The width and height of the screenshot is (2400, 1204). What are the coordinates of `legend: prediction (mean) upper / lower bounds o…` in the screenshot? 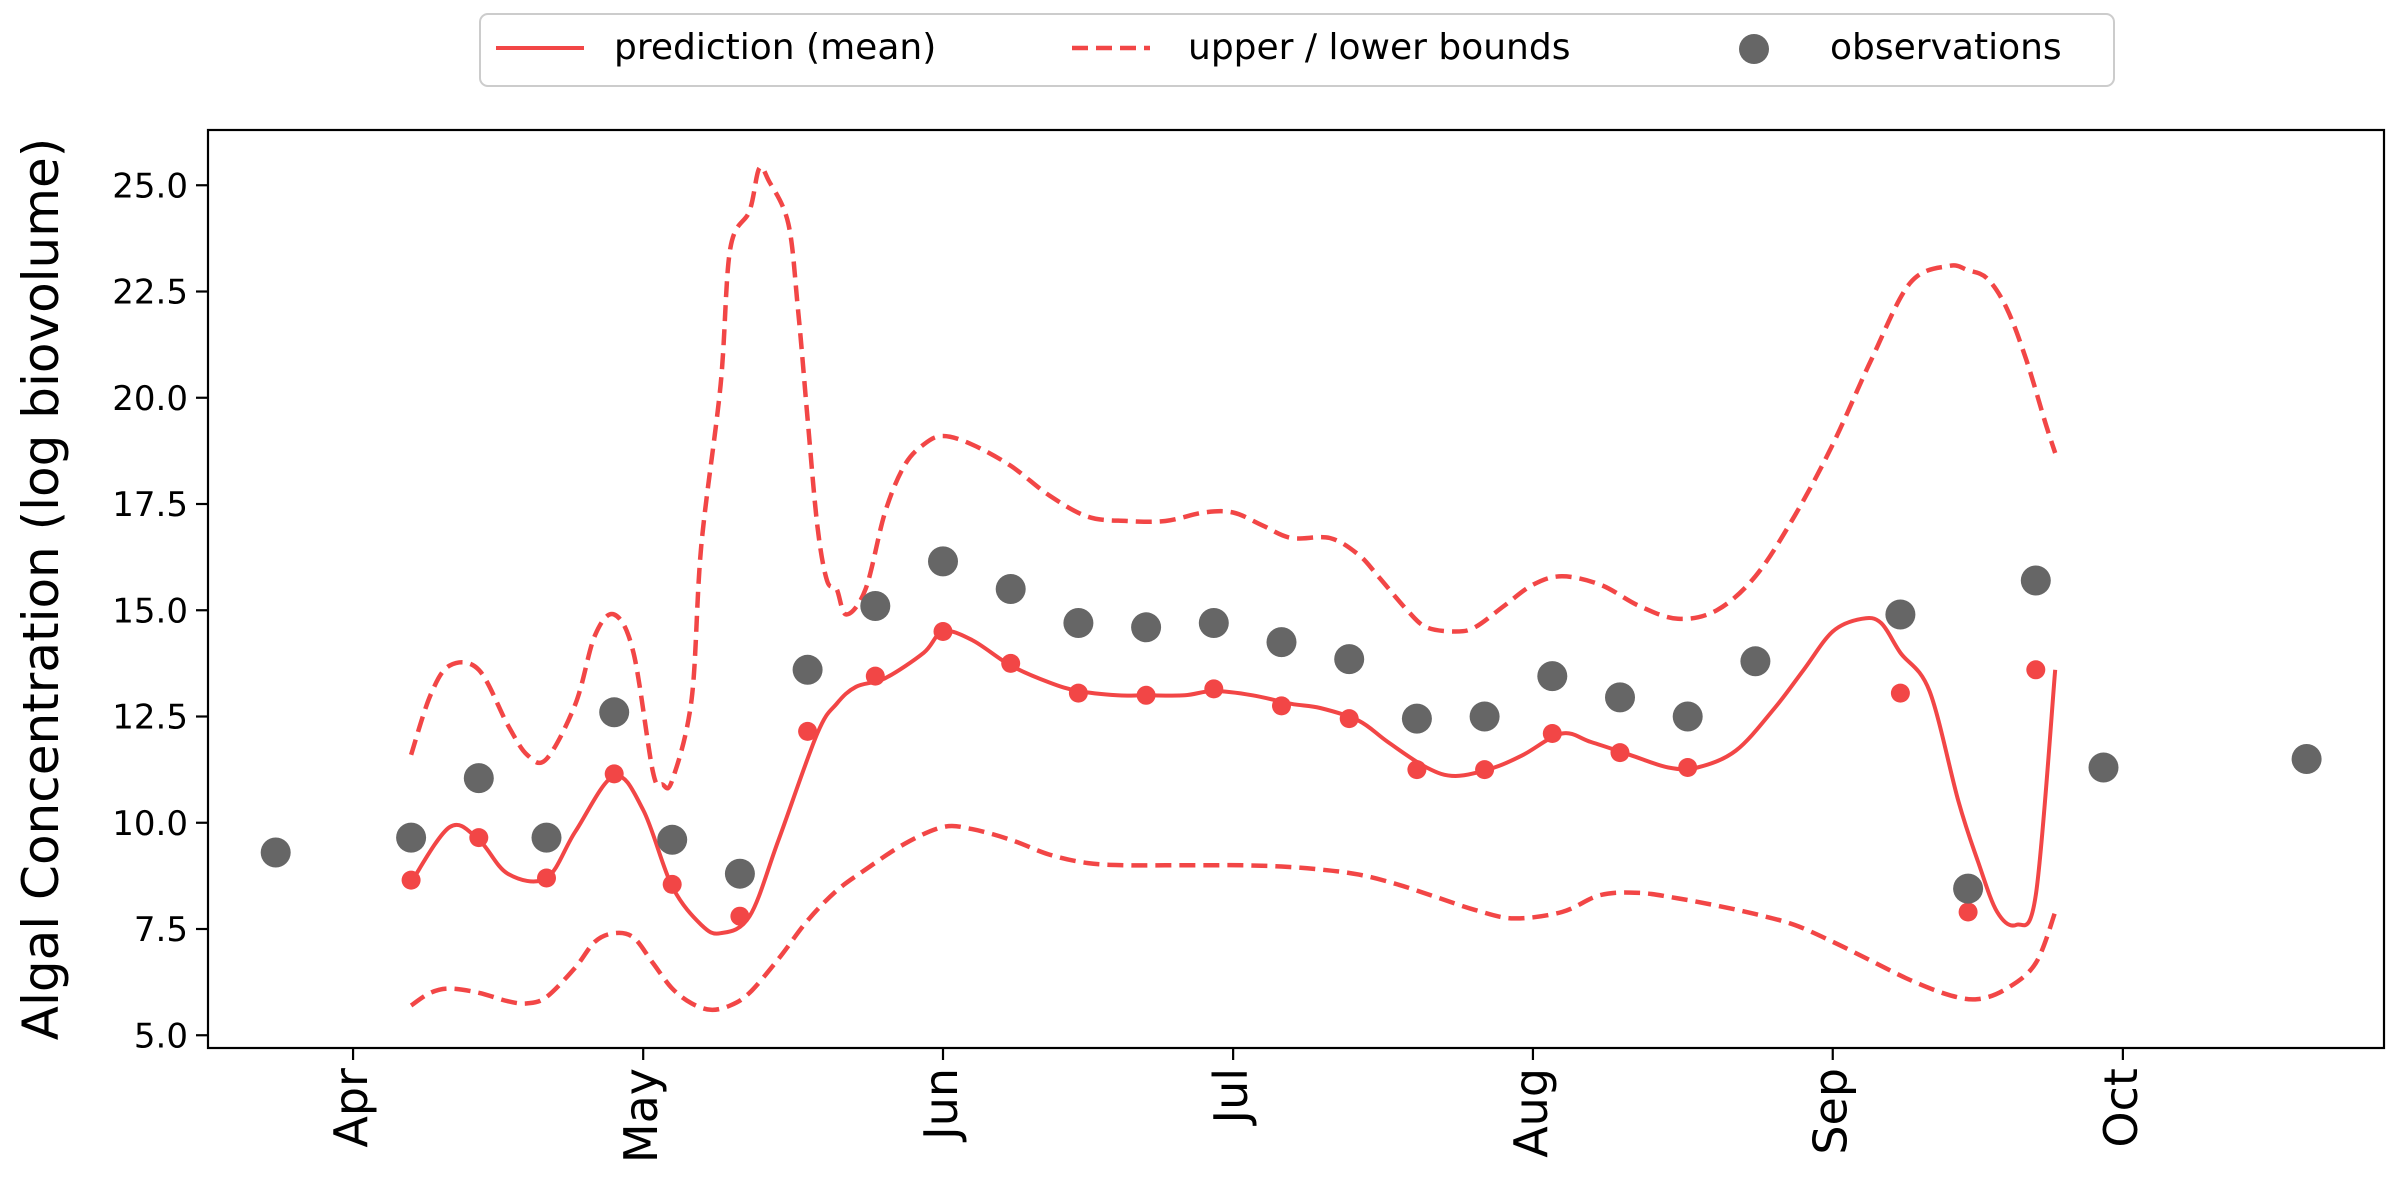 It's located at (1297, 50).